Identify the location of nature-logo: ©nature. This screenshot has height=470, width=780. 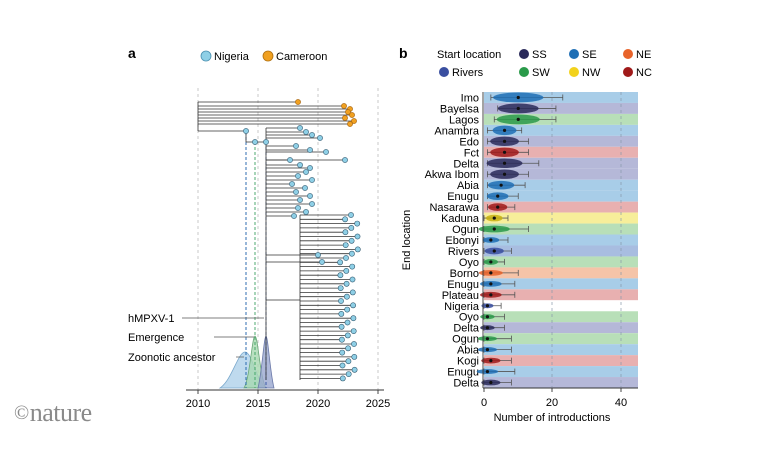
(53, 413).